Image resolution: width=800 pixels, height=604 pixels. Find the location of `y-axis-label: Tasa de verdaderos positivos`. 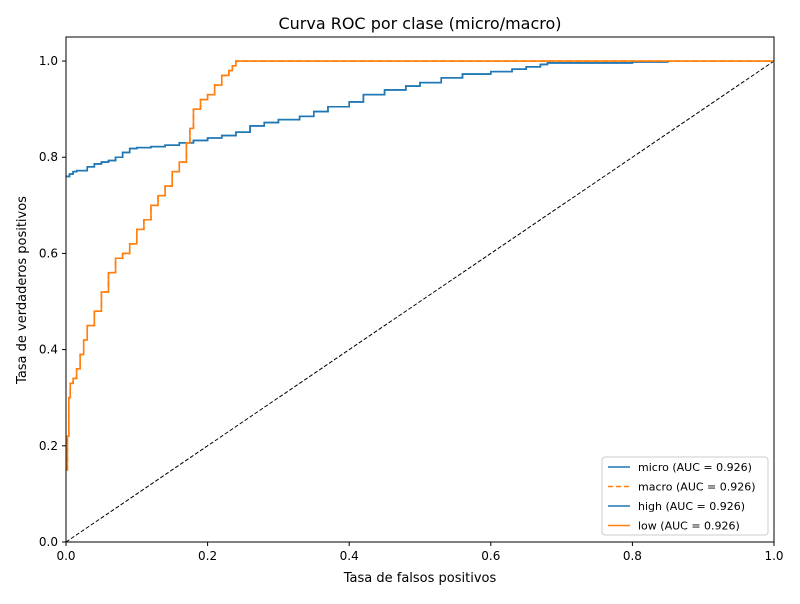

y-axis-label: Tasa de verdaderos positivos is located at coordinates (22, 290).